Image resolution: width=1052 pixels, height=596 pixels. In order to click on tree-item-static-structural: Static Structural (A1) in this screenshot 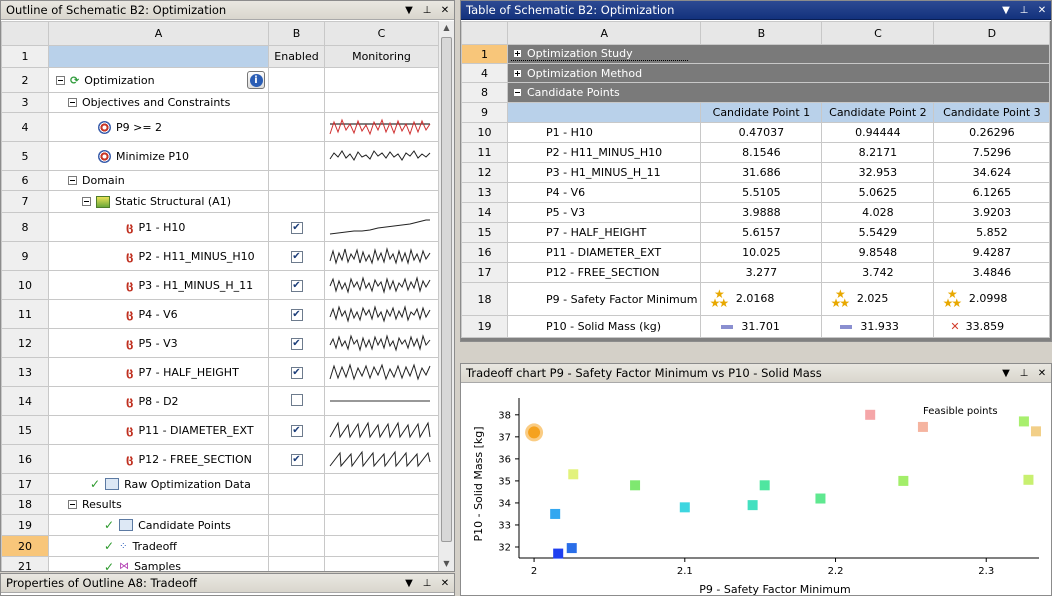, I will do `click(158, 201)`.